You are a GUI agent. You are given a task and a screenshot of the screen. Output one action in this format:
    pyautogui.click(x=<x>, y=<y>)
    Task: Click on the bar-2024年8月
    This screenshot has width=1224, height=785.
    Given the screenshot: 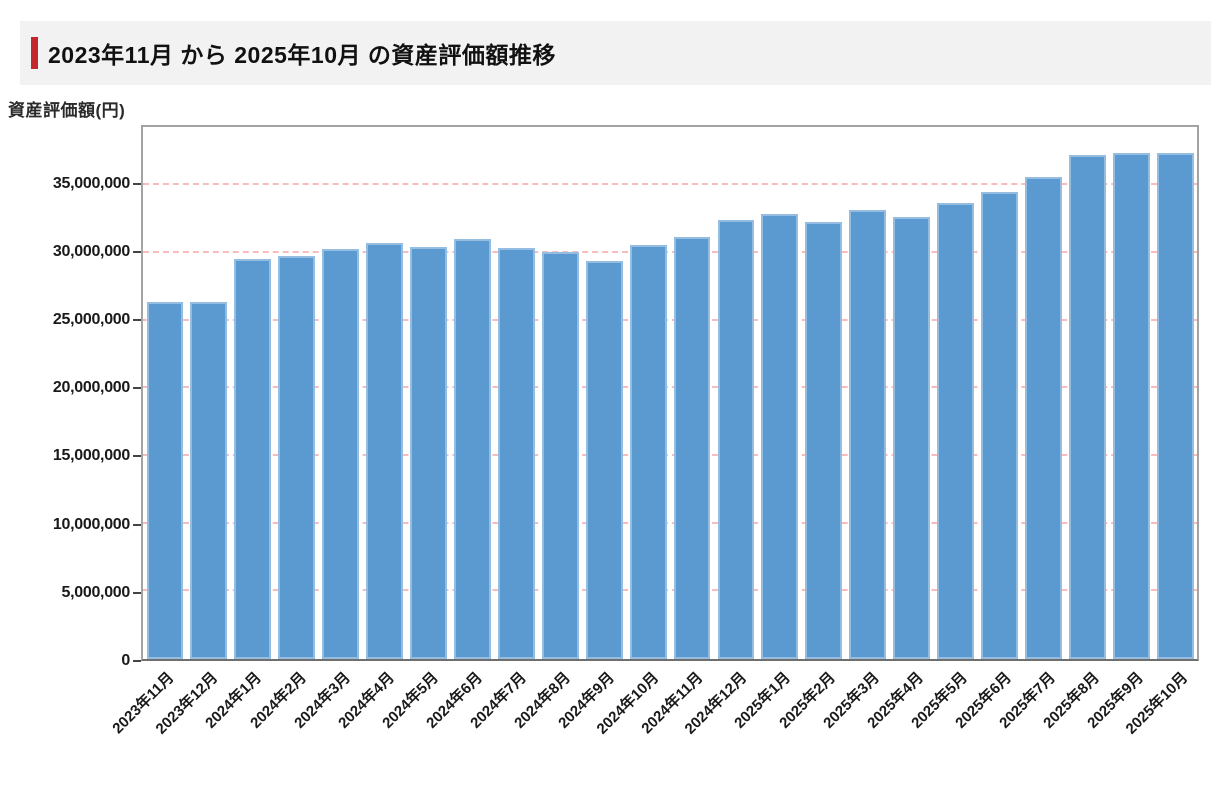 What is the action you would take?
    pyautogui.click(x=560, y=455)
    